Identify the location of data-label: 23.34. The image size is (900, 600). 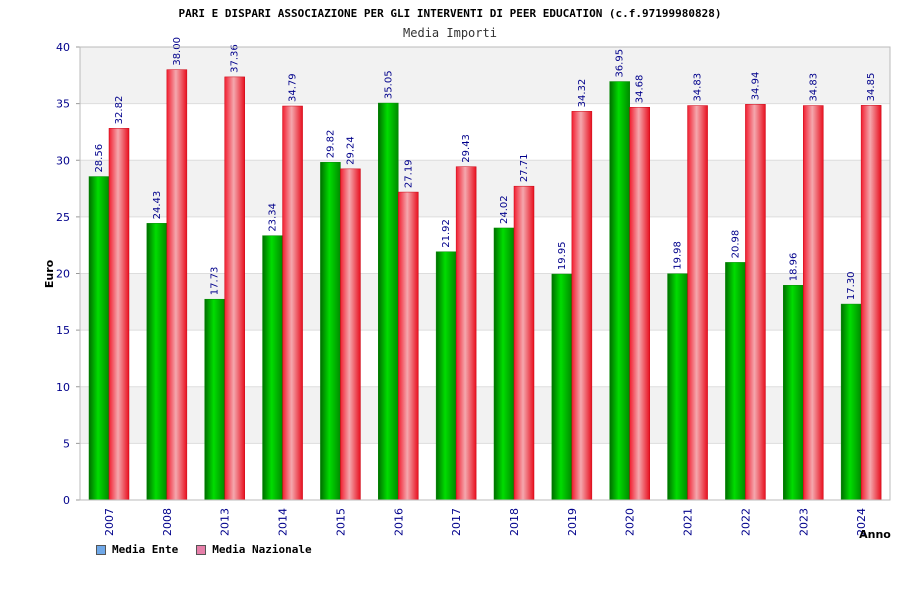
(273, 217).